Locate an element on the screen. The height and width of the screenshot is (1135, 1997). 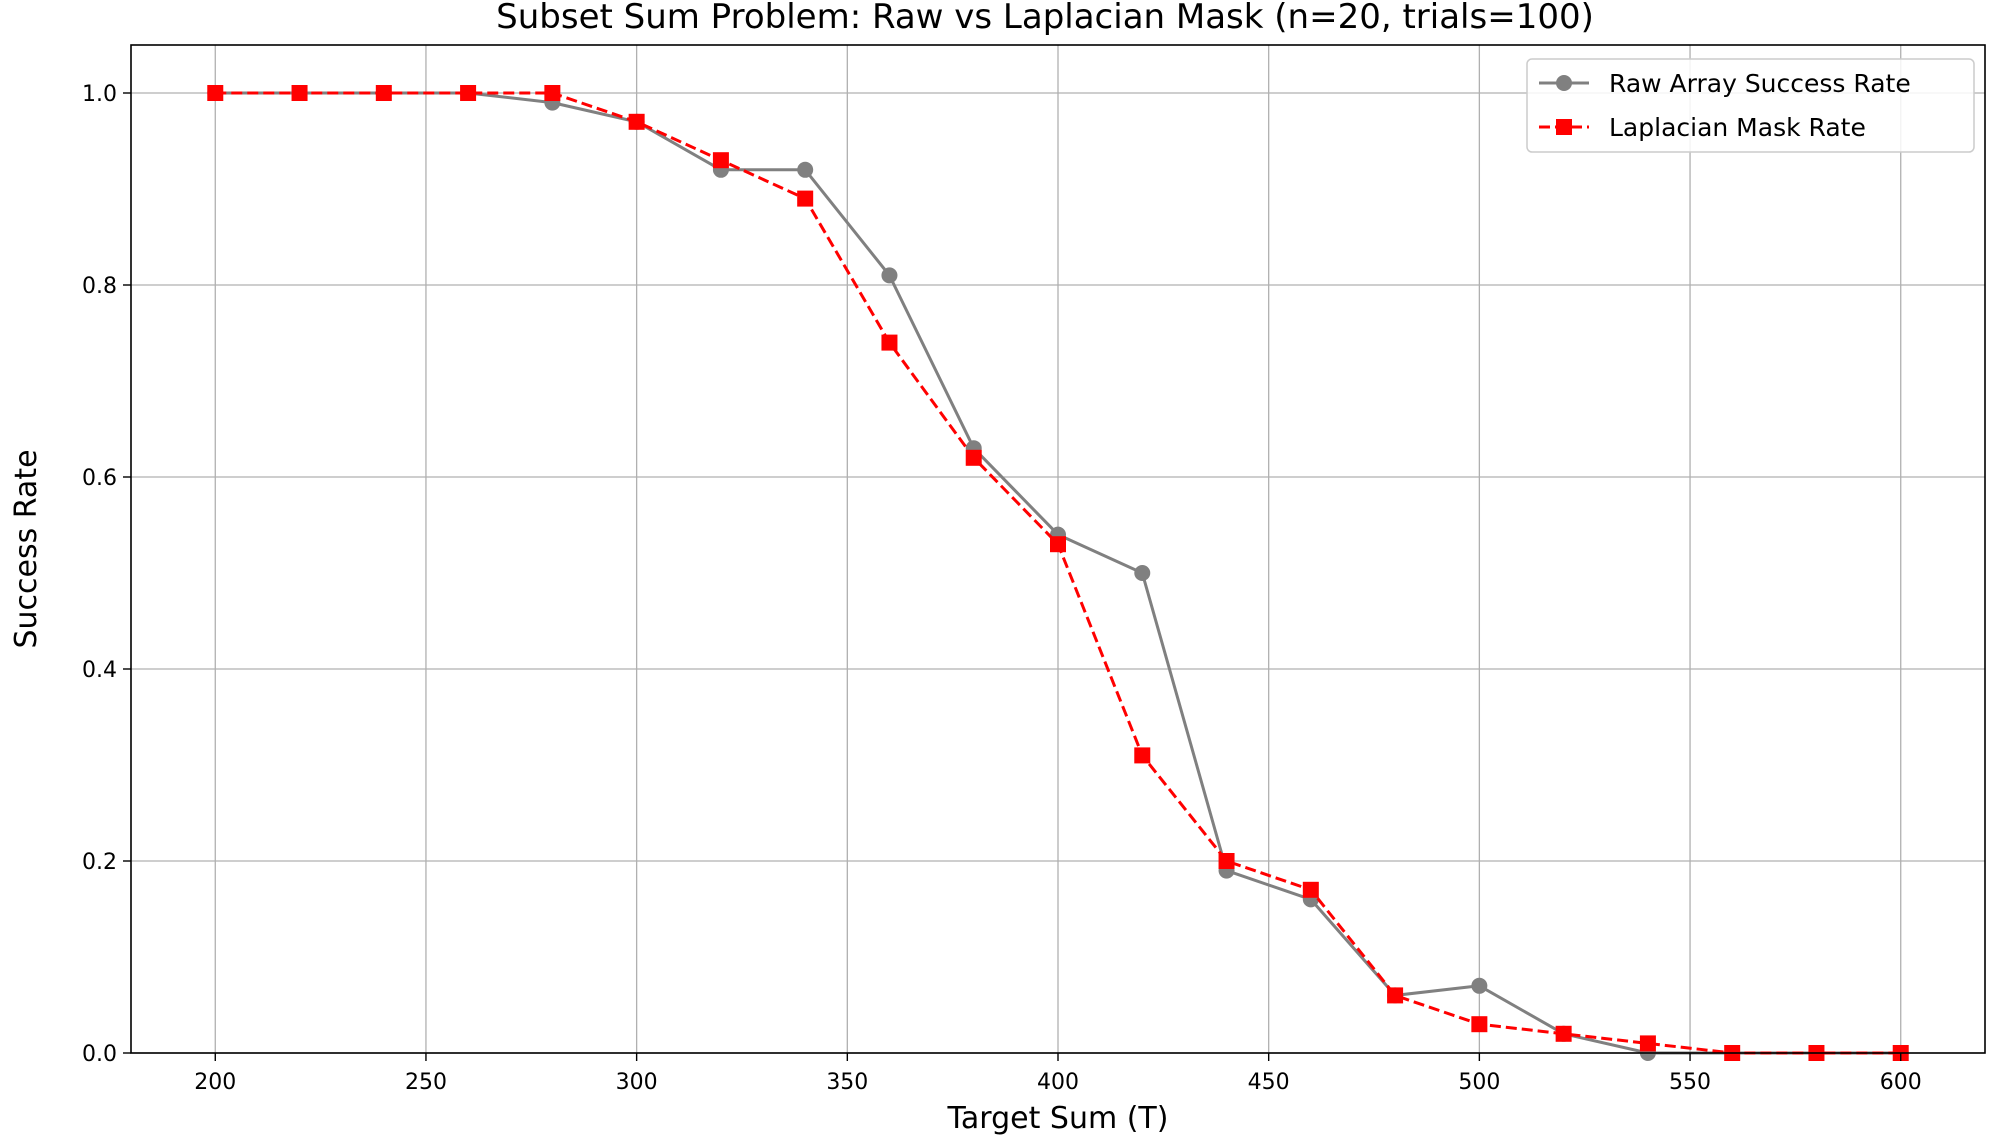
x-tick-label: 600 is located at coordinates (1901, 1082).